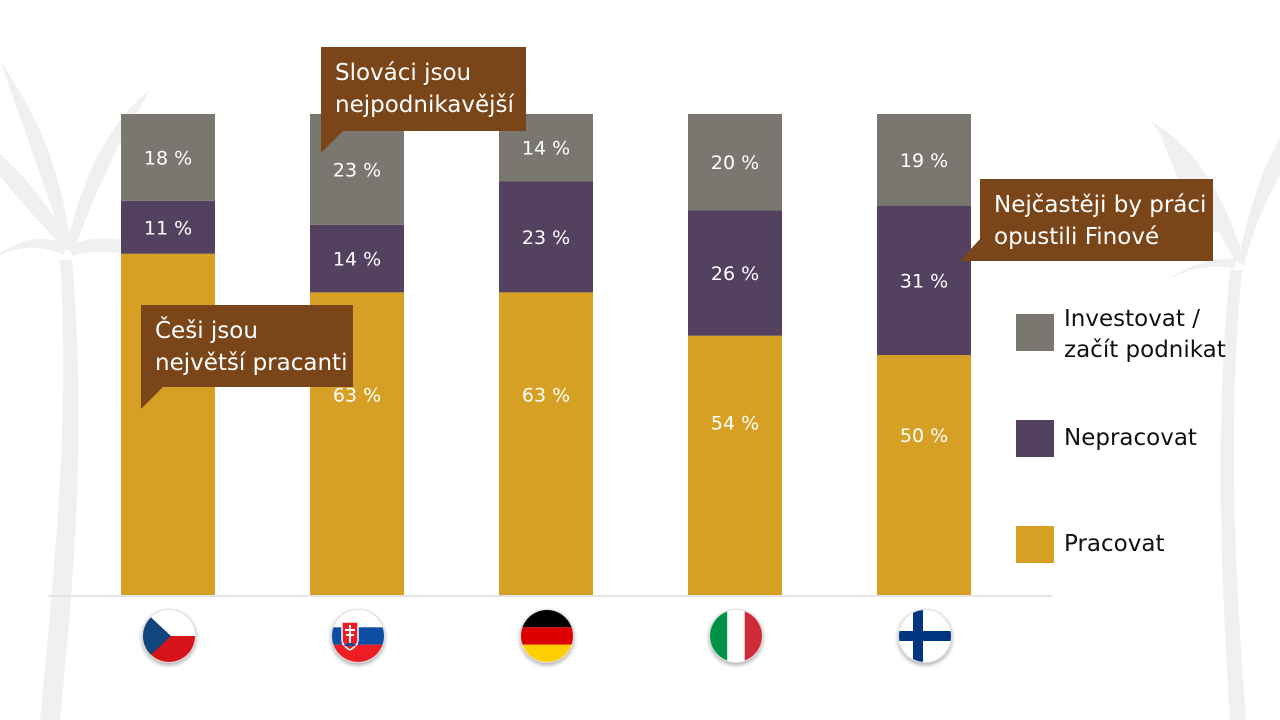 Image resolution: width=1280 pixels, height=720 pixels. I want to click on bar-nepracovat-de, so click(546, 237).